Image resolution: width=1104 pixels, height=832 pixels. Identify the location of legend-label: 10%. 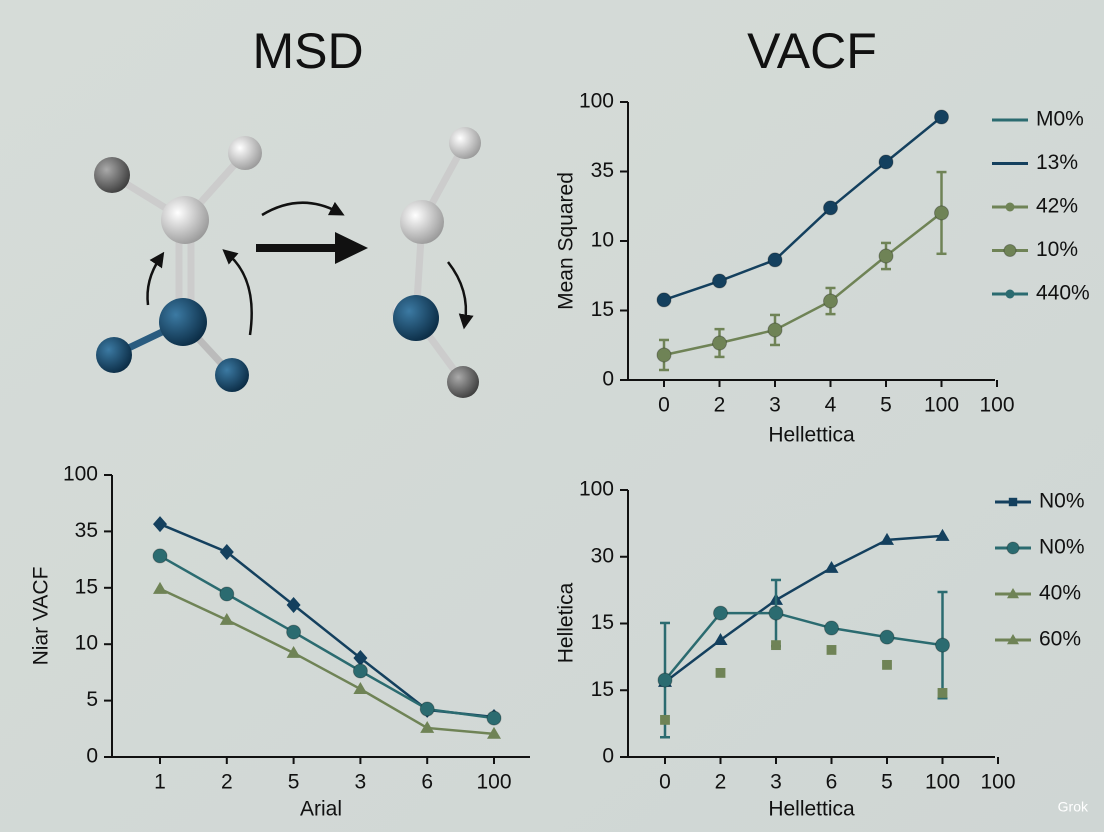
(1057, 249).